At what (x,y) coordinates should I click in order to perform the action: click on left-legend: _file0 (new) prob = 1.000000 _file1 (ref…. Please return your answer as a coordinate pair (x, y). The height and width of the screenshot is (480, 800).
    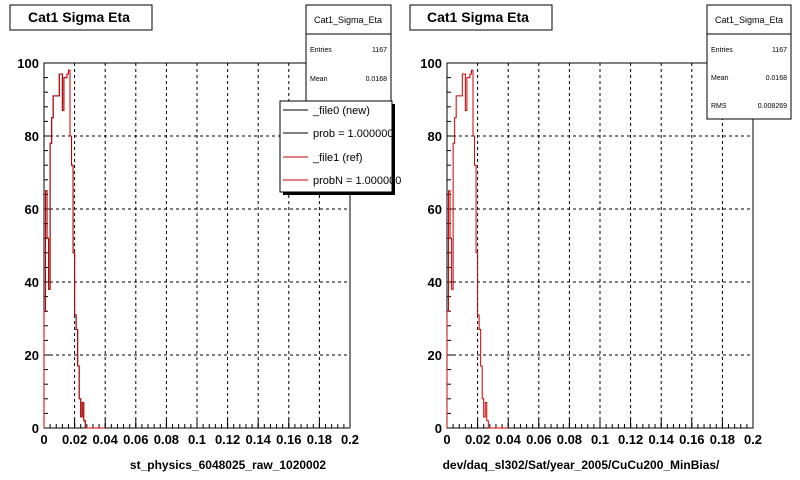
    Looking at the image, I should click on (340, 147).